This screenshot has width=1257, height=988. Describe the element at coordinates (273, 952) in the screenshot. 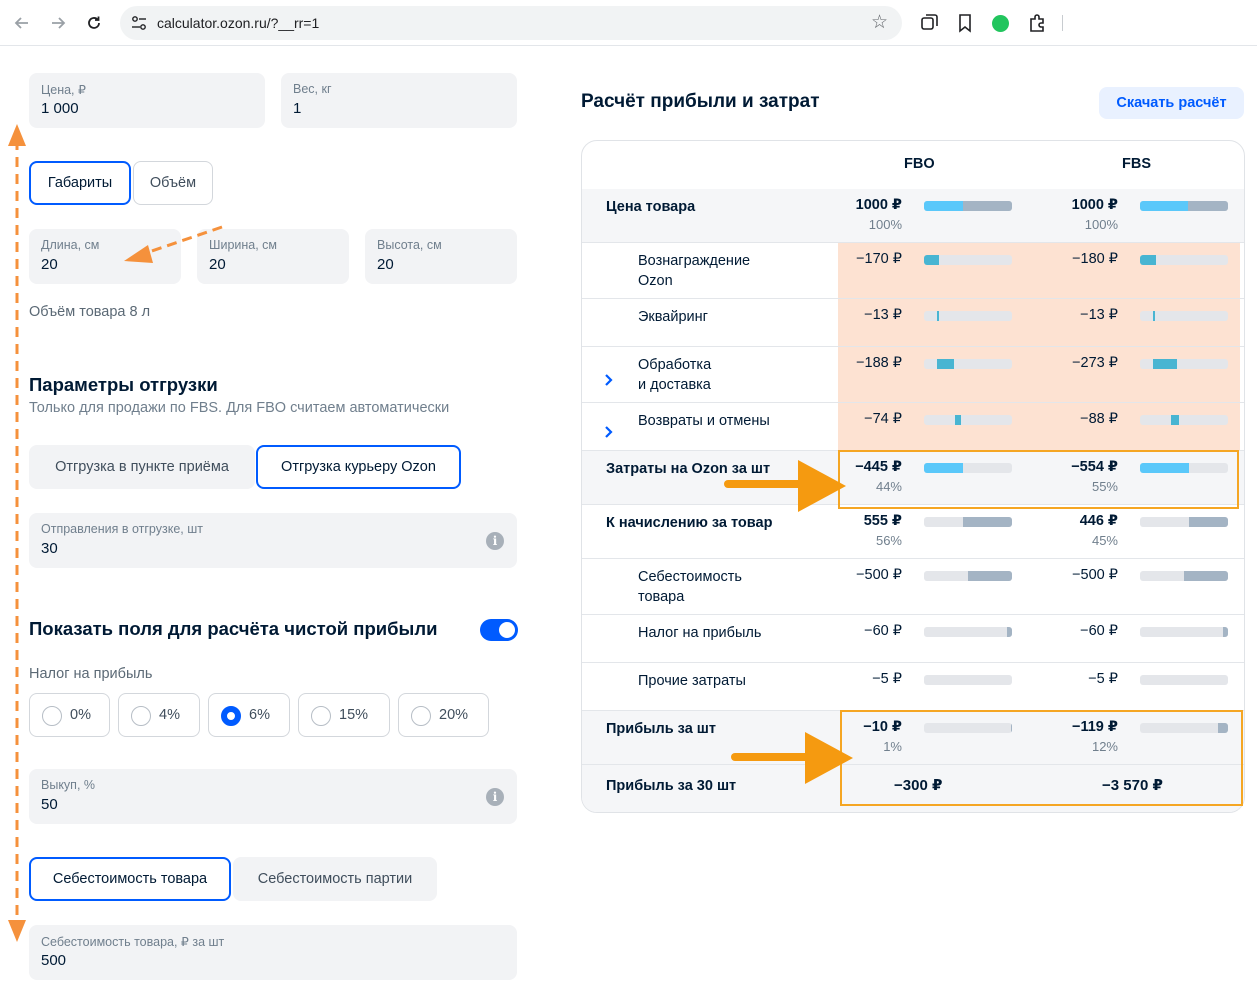

I see `unit-cost-field: Себестоимость товара, ₽ за шт 500` at that location.